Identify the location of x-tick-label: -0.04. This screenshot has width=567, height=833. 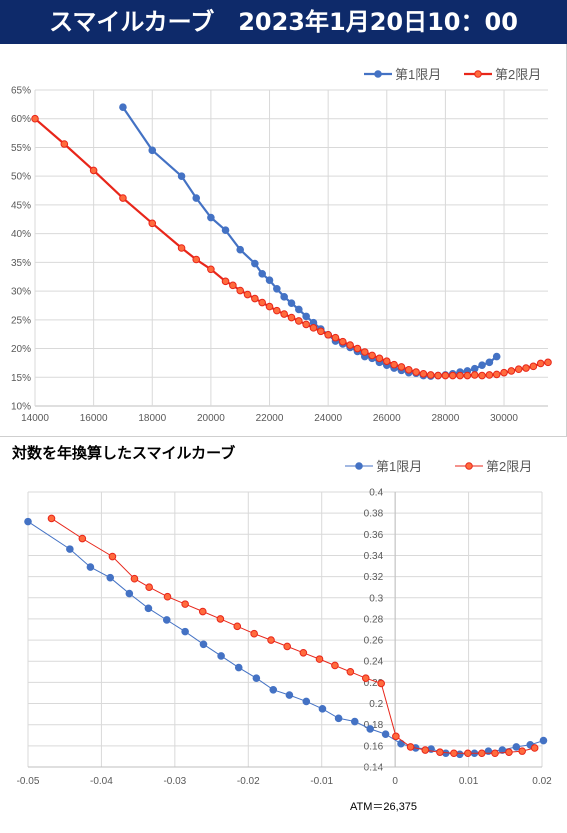
(101, 781).